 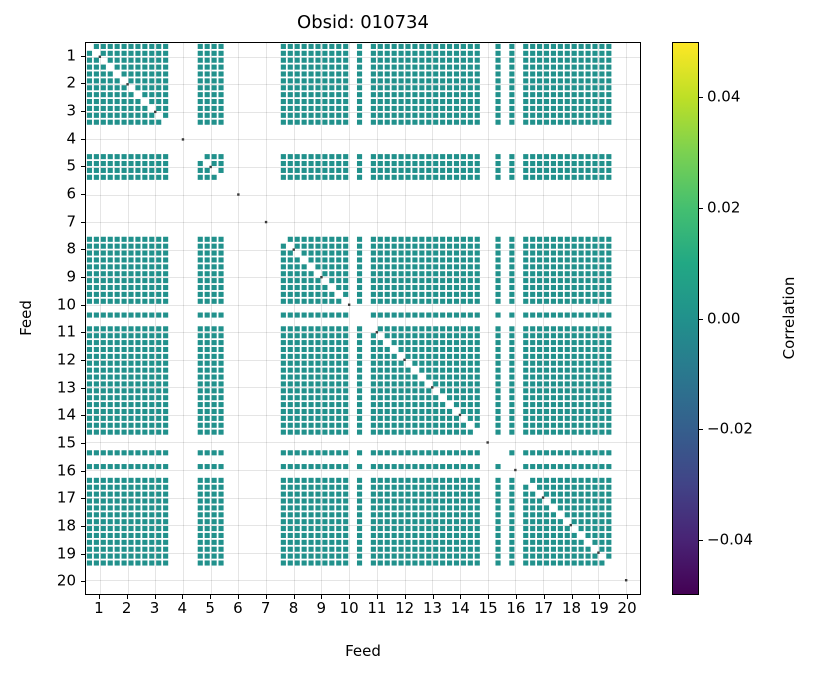 What do you see at coordinates (544, 608) in the screenshot?
I see `x-tick-label: 17` at bounding box center [544, 608].